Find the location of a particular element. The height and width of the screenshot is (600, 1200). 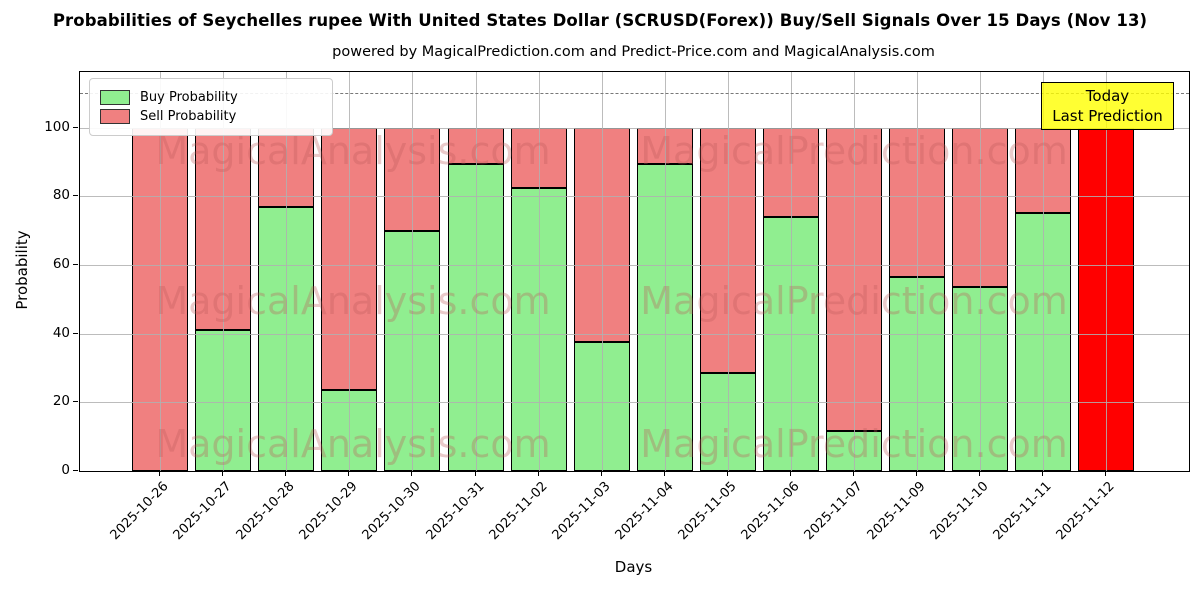

annotation-line2: Last Prediction is located at coordinates (1107, 116).